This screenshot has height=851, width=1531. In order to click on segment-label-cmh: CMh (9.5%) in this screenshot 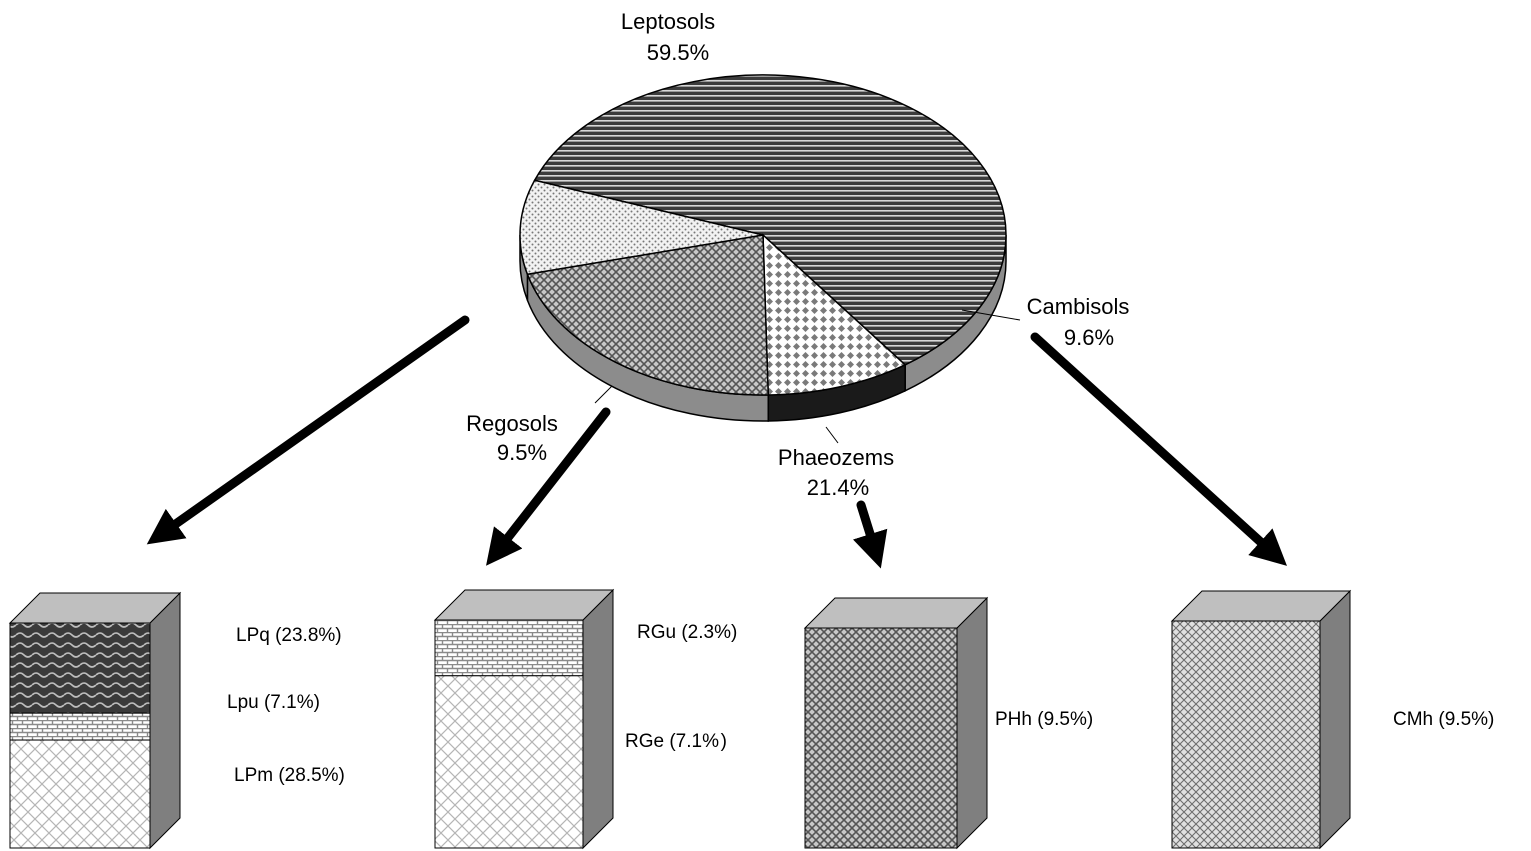, I will do `click(1443, 719)`.